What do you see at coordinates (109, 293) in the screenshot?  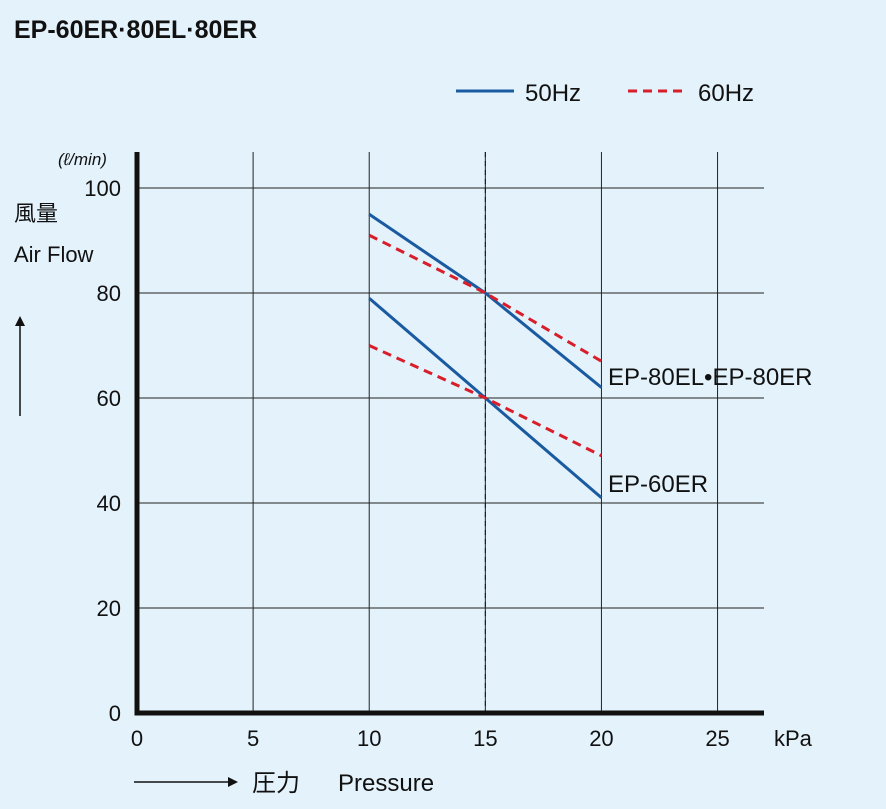 I see `y-tick-label-80: 80` at bounding box center [109, 293].